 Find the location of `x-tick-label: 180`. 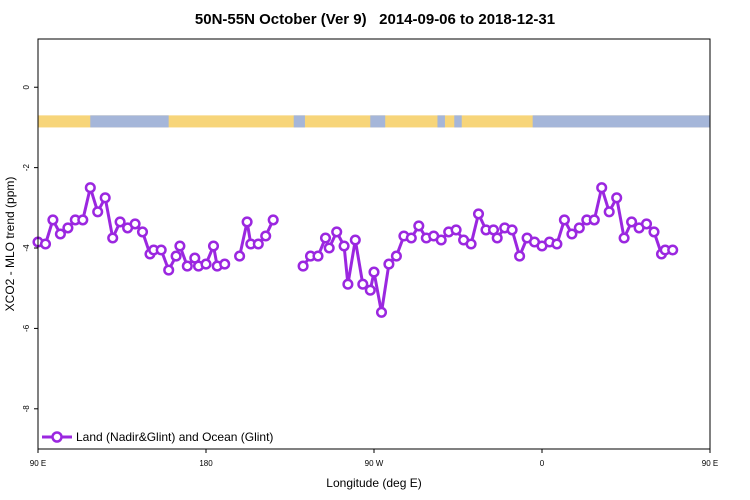

x-tick-label: 180 is located at coordinates (206, 463).